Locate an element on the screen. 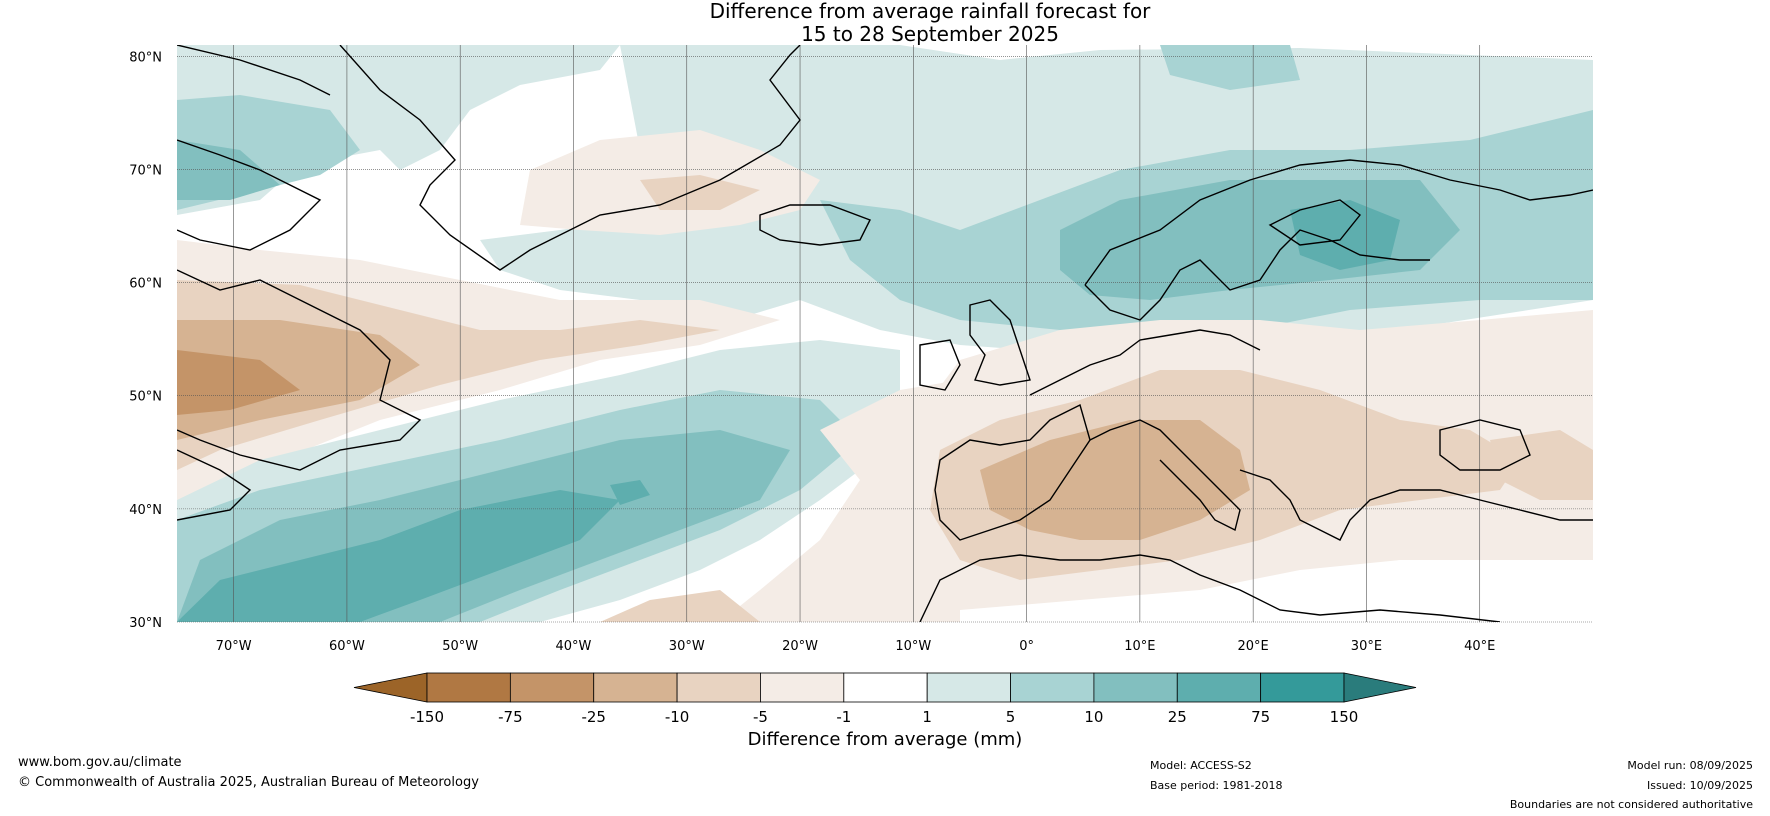  colorbar-tick-label: 75 is located at coordinates (1260, 717).